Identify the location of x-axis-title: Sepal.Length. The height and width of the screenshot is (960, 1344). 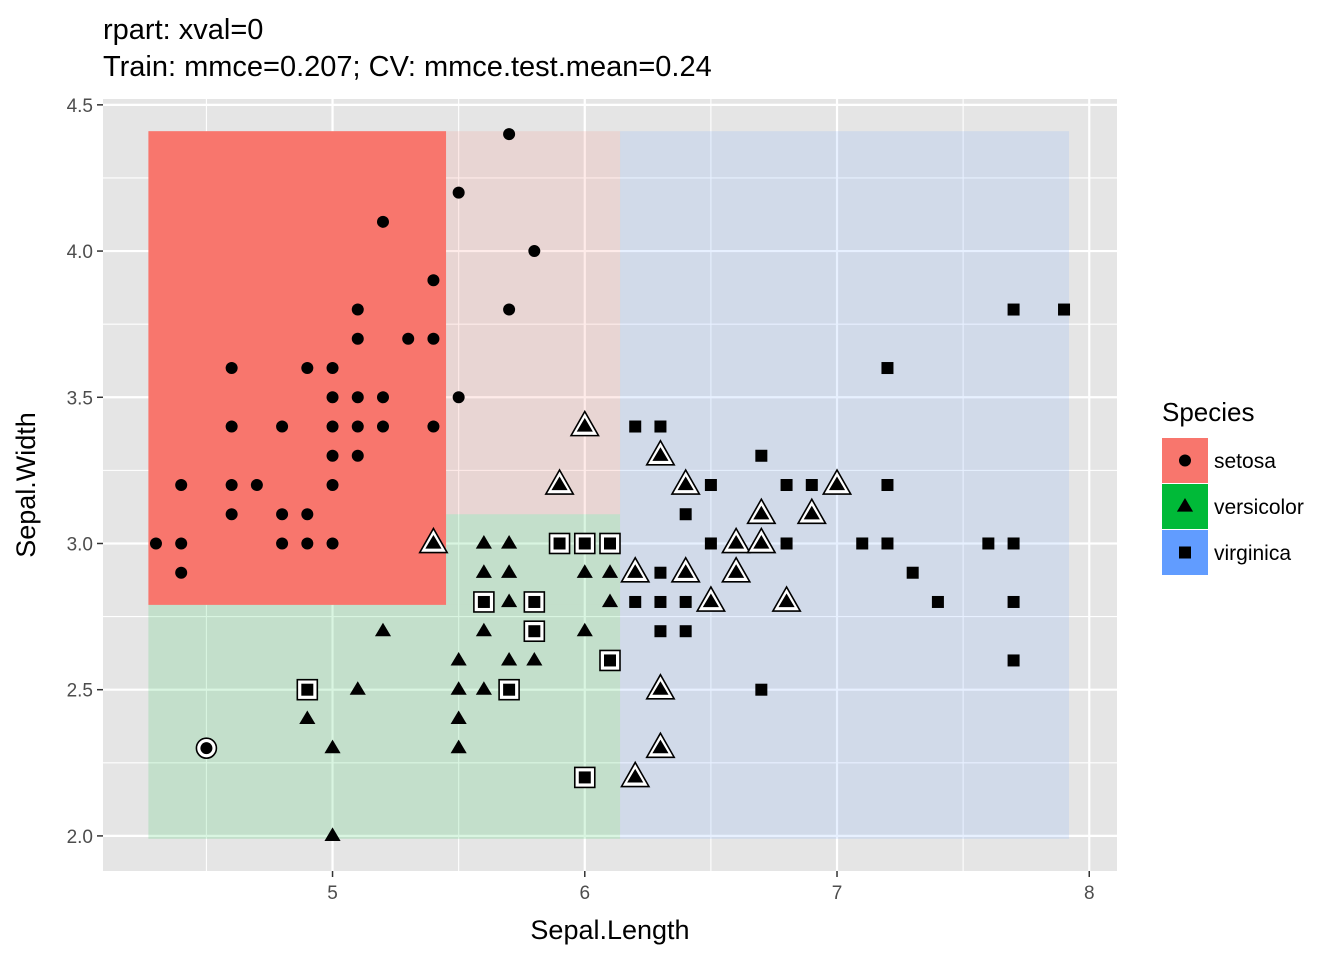
(609, 930).